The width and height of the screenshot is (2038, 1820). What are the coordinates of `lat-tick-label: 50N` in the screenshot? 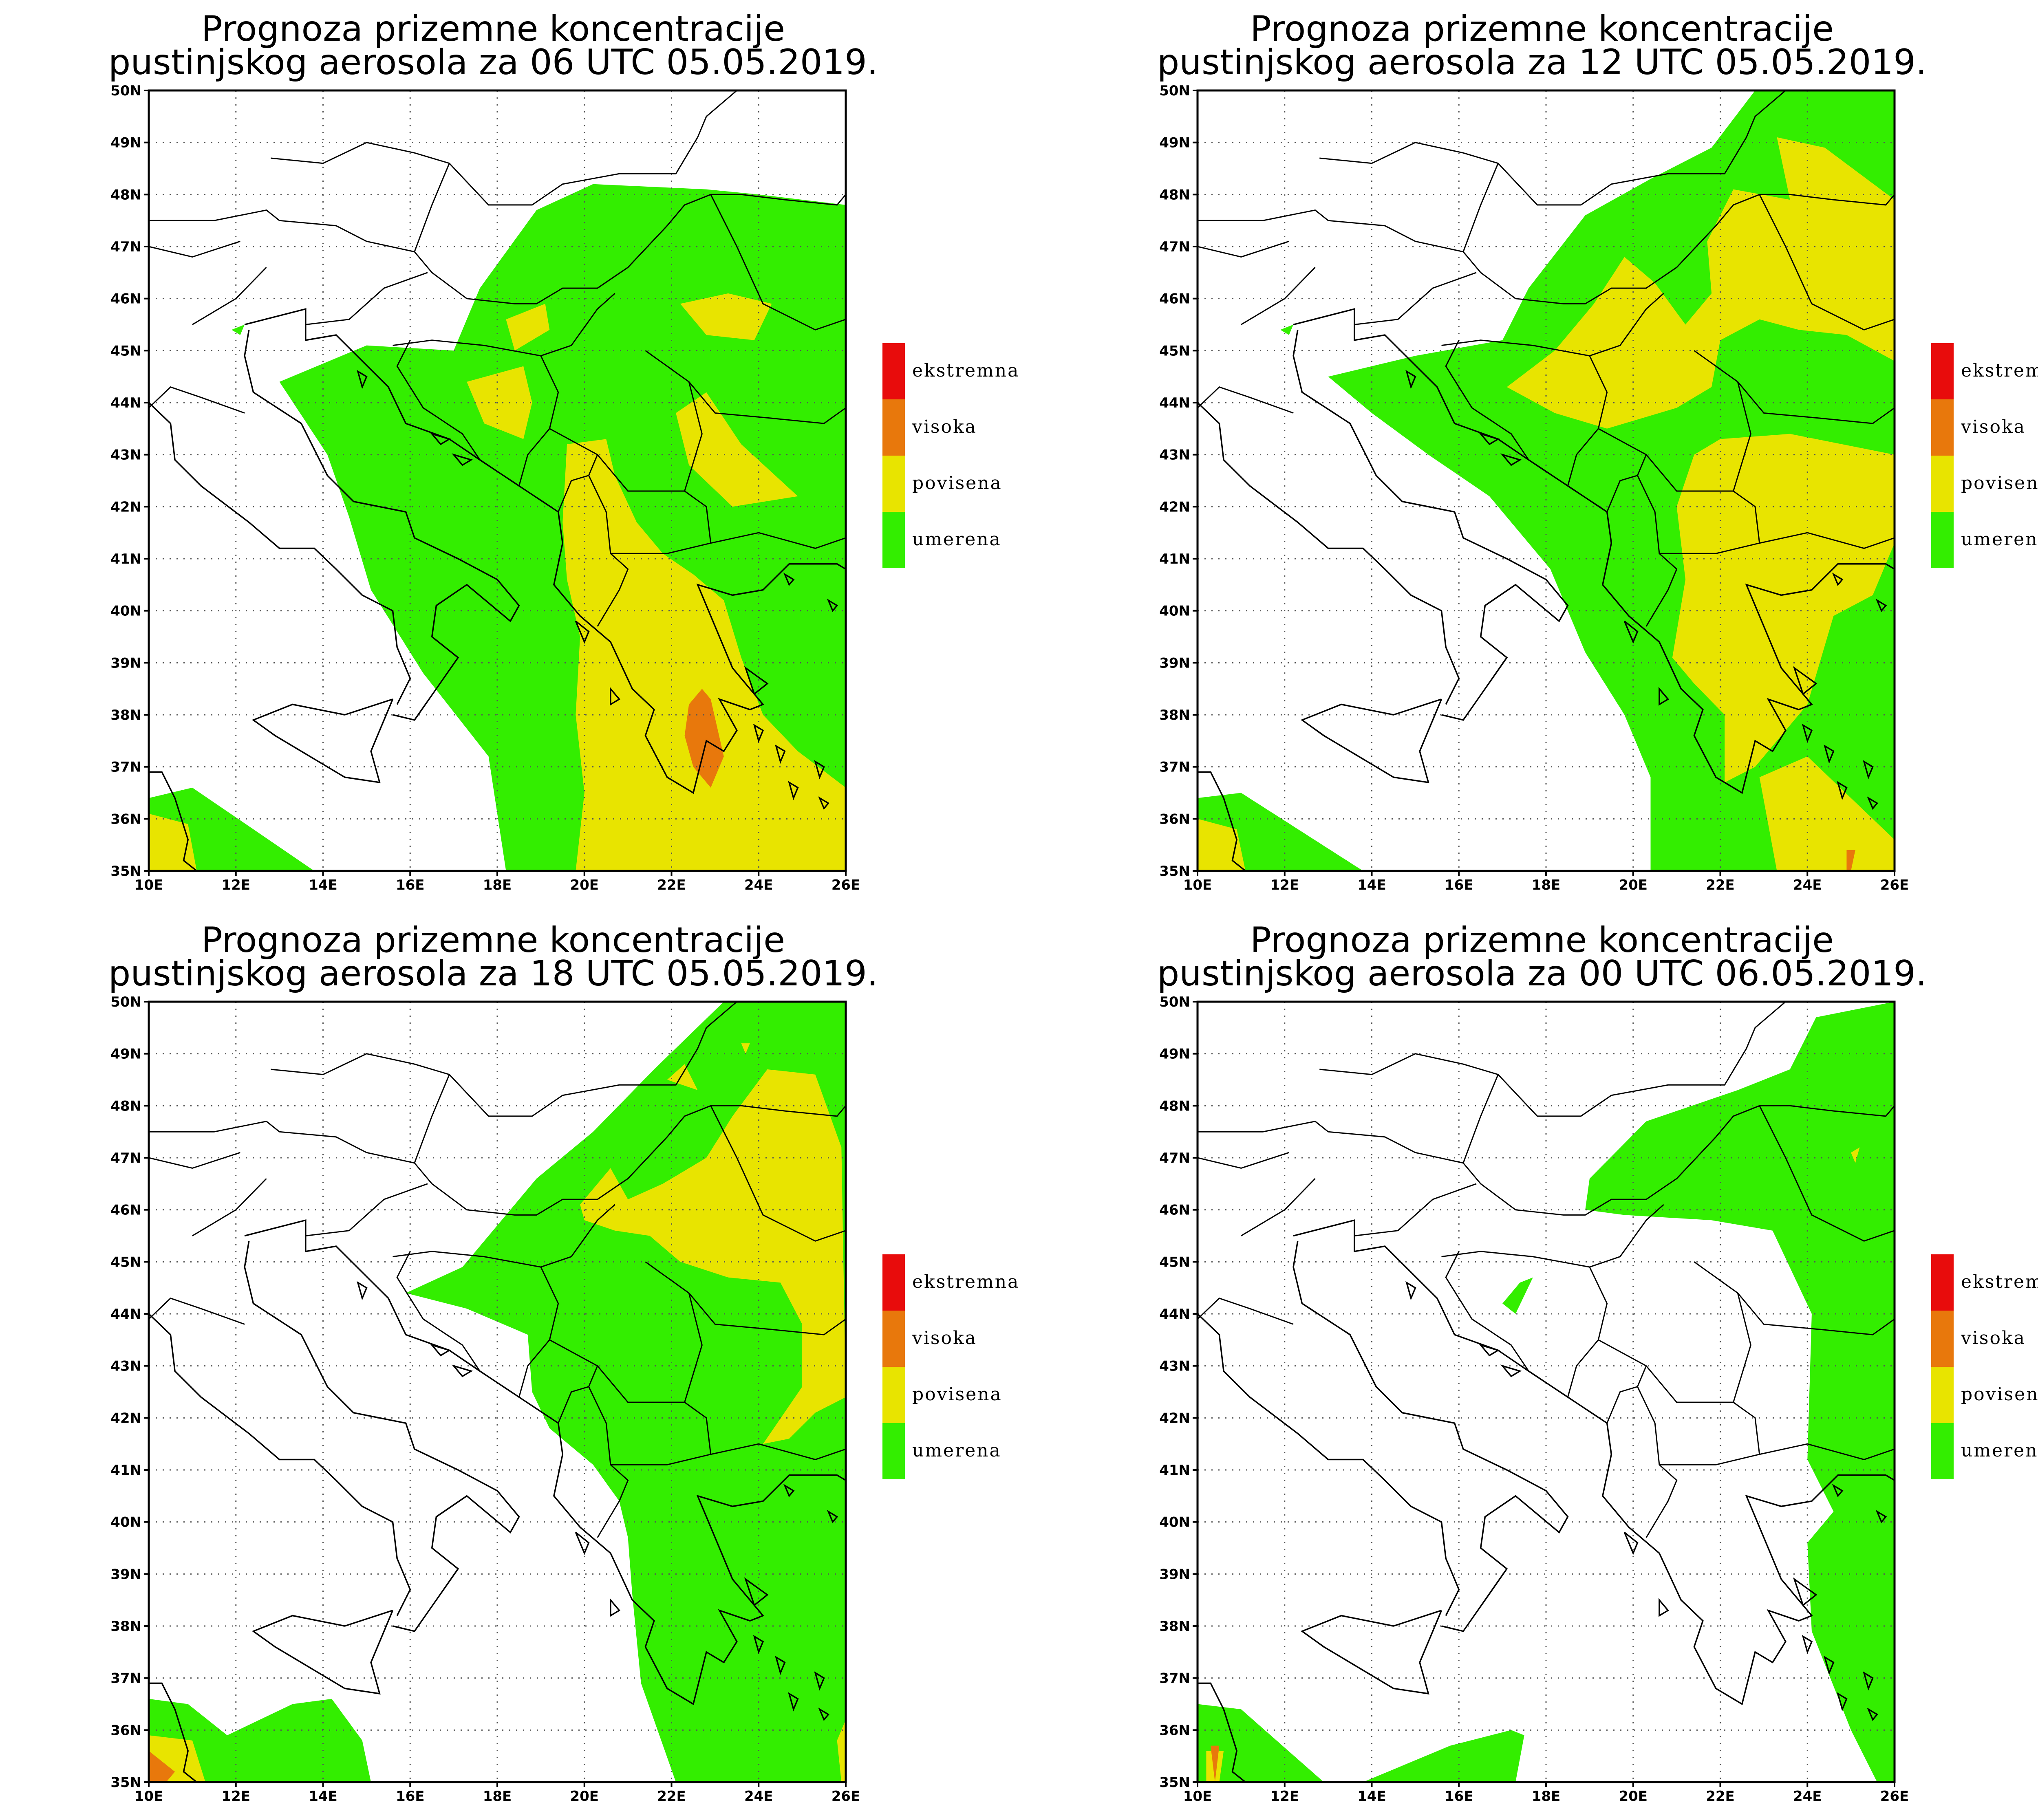 It's located at (125, 91).